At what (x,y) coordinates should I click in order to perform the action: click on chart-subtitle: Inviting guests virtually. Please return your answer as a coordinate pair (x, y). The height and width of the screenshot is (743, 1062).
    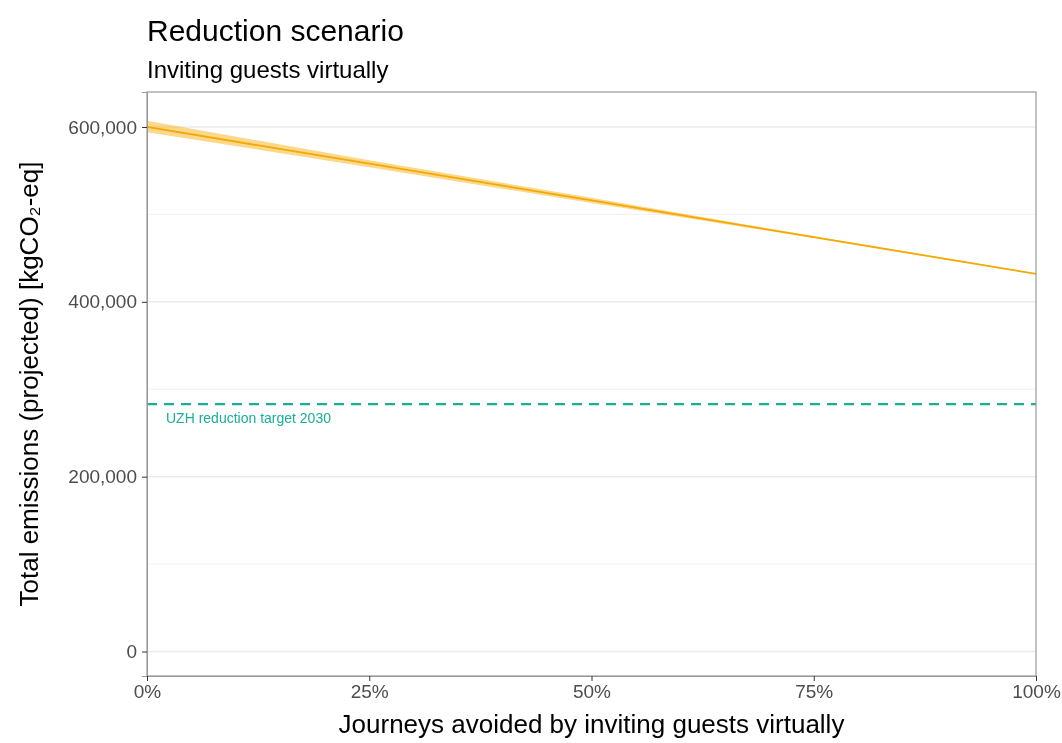
    Looking at the image, I should click on (268, 69).